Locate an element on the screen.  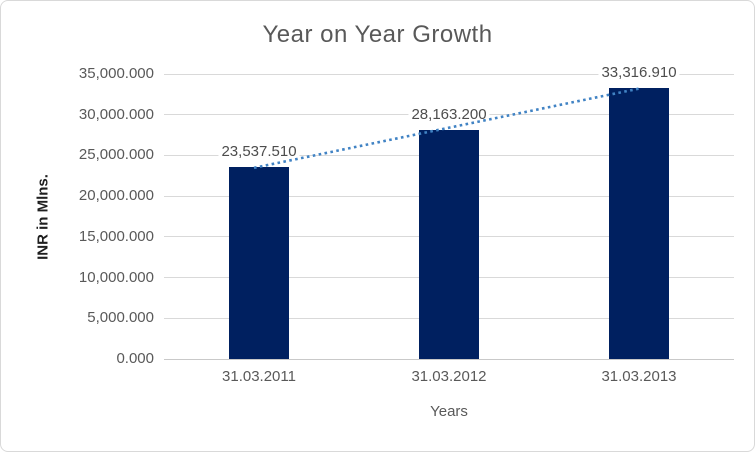
bar-value-label: 23,537.510 is located at coordinates (259, 152).